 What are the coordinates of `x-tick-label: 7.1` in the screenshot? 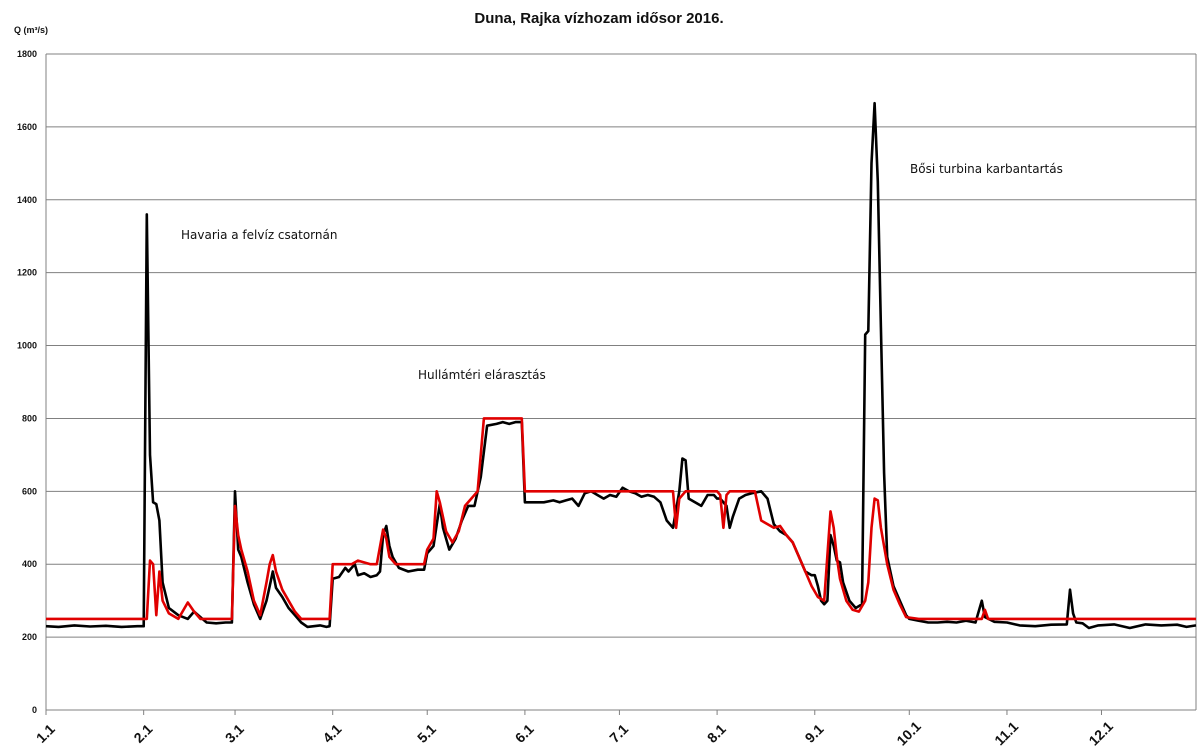 It's located at (618, 733).